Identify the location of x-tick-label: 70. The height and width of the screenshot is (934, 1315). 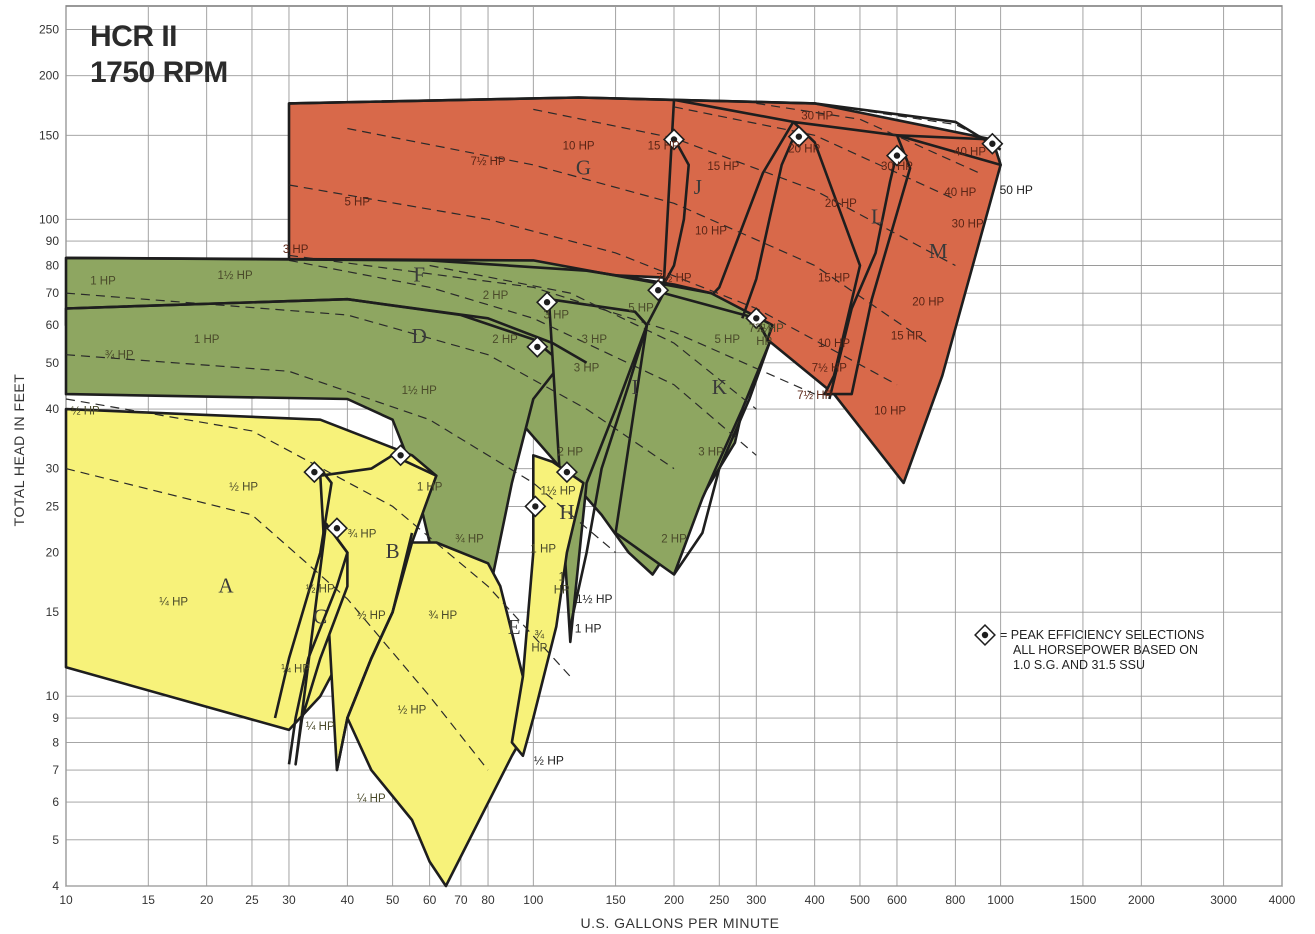
(461, 900).